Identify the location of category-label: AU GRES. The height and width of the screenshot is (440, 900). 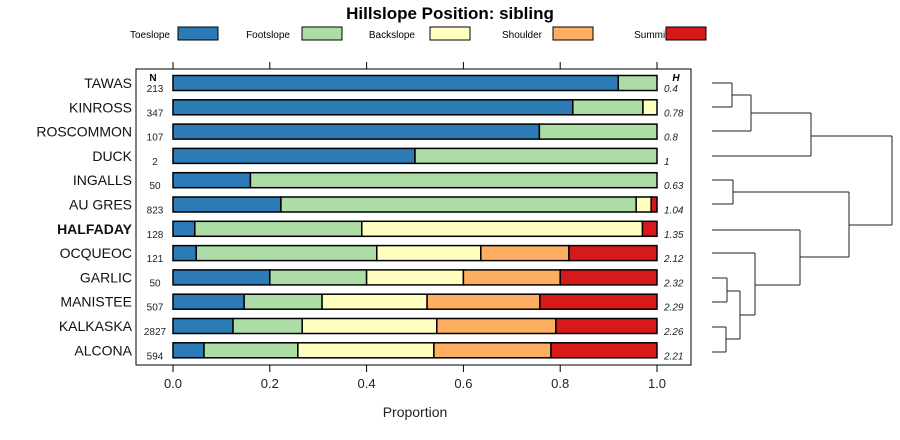
(100, 205).